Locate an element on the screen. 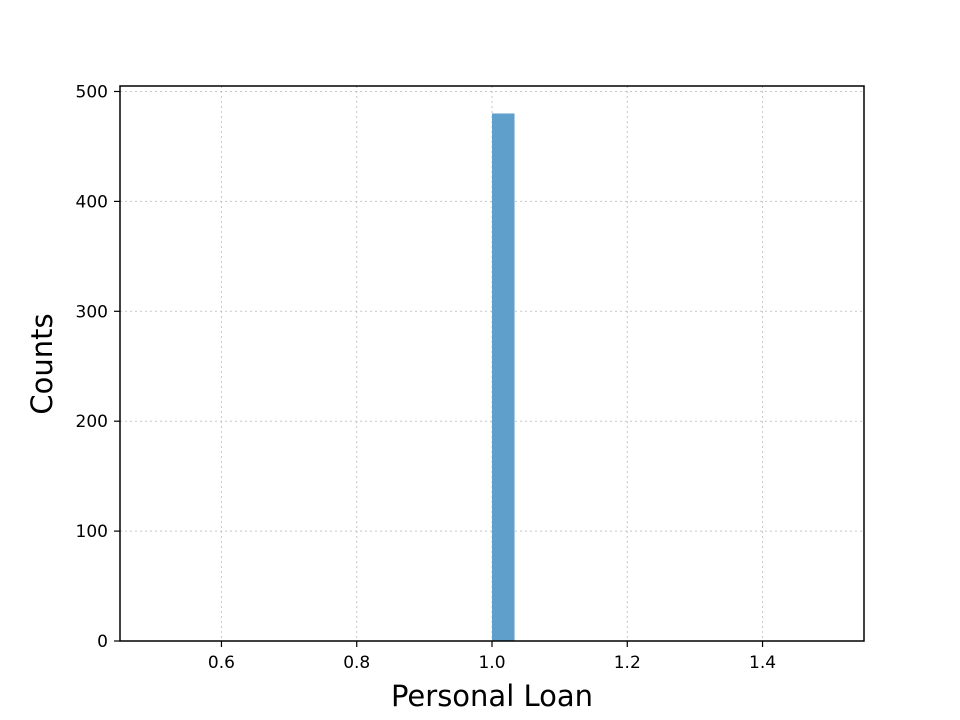 This screenshot has height=720, width=960. x-tick-label-1: 0.8 is located at coordinates (356, 663).